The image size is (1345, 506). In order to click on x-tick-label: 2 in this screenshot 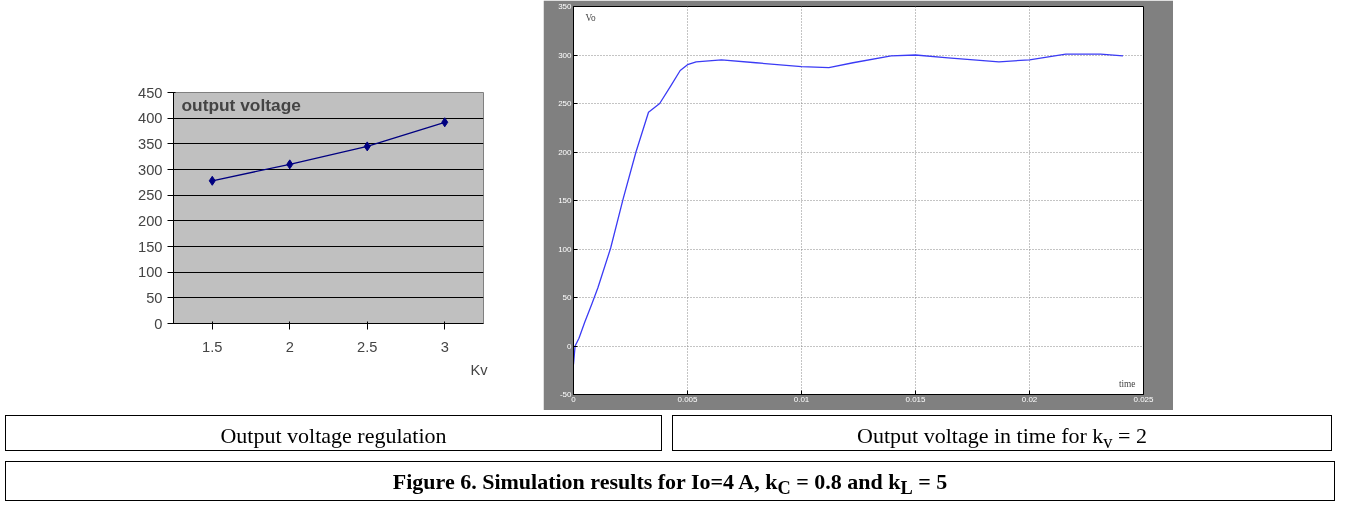, I will do `click(289, 346)`.